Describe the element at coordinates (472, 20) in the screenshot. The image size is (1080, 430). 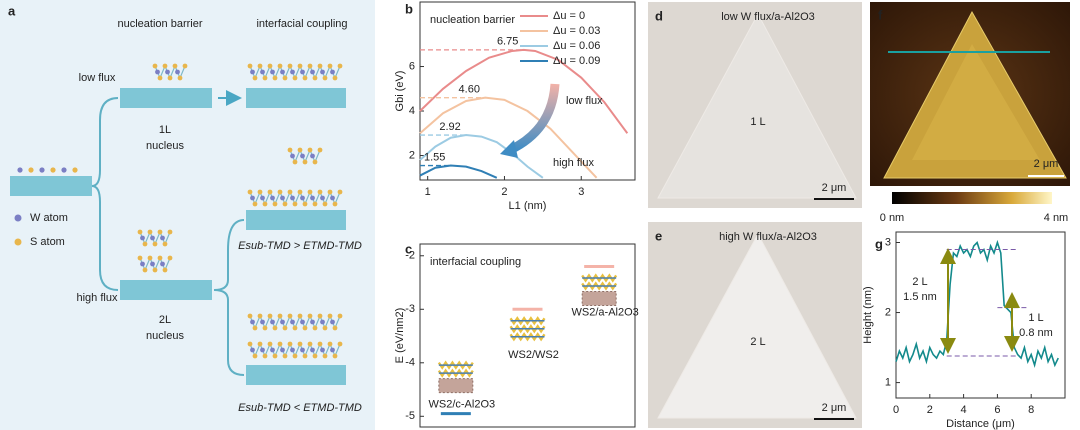
I see `chart-title: nucleation barrier` at that location.